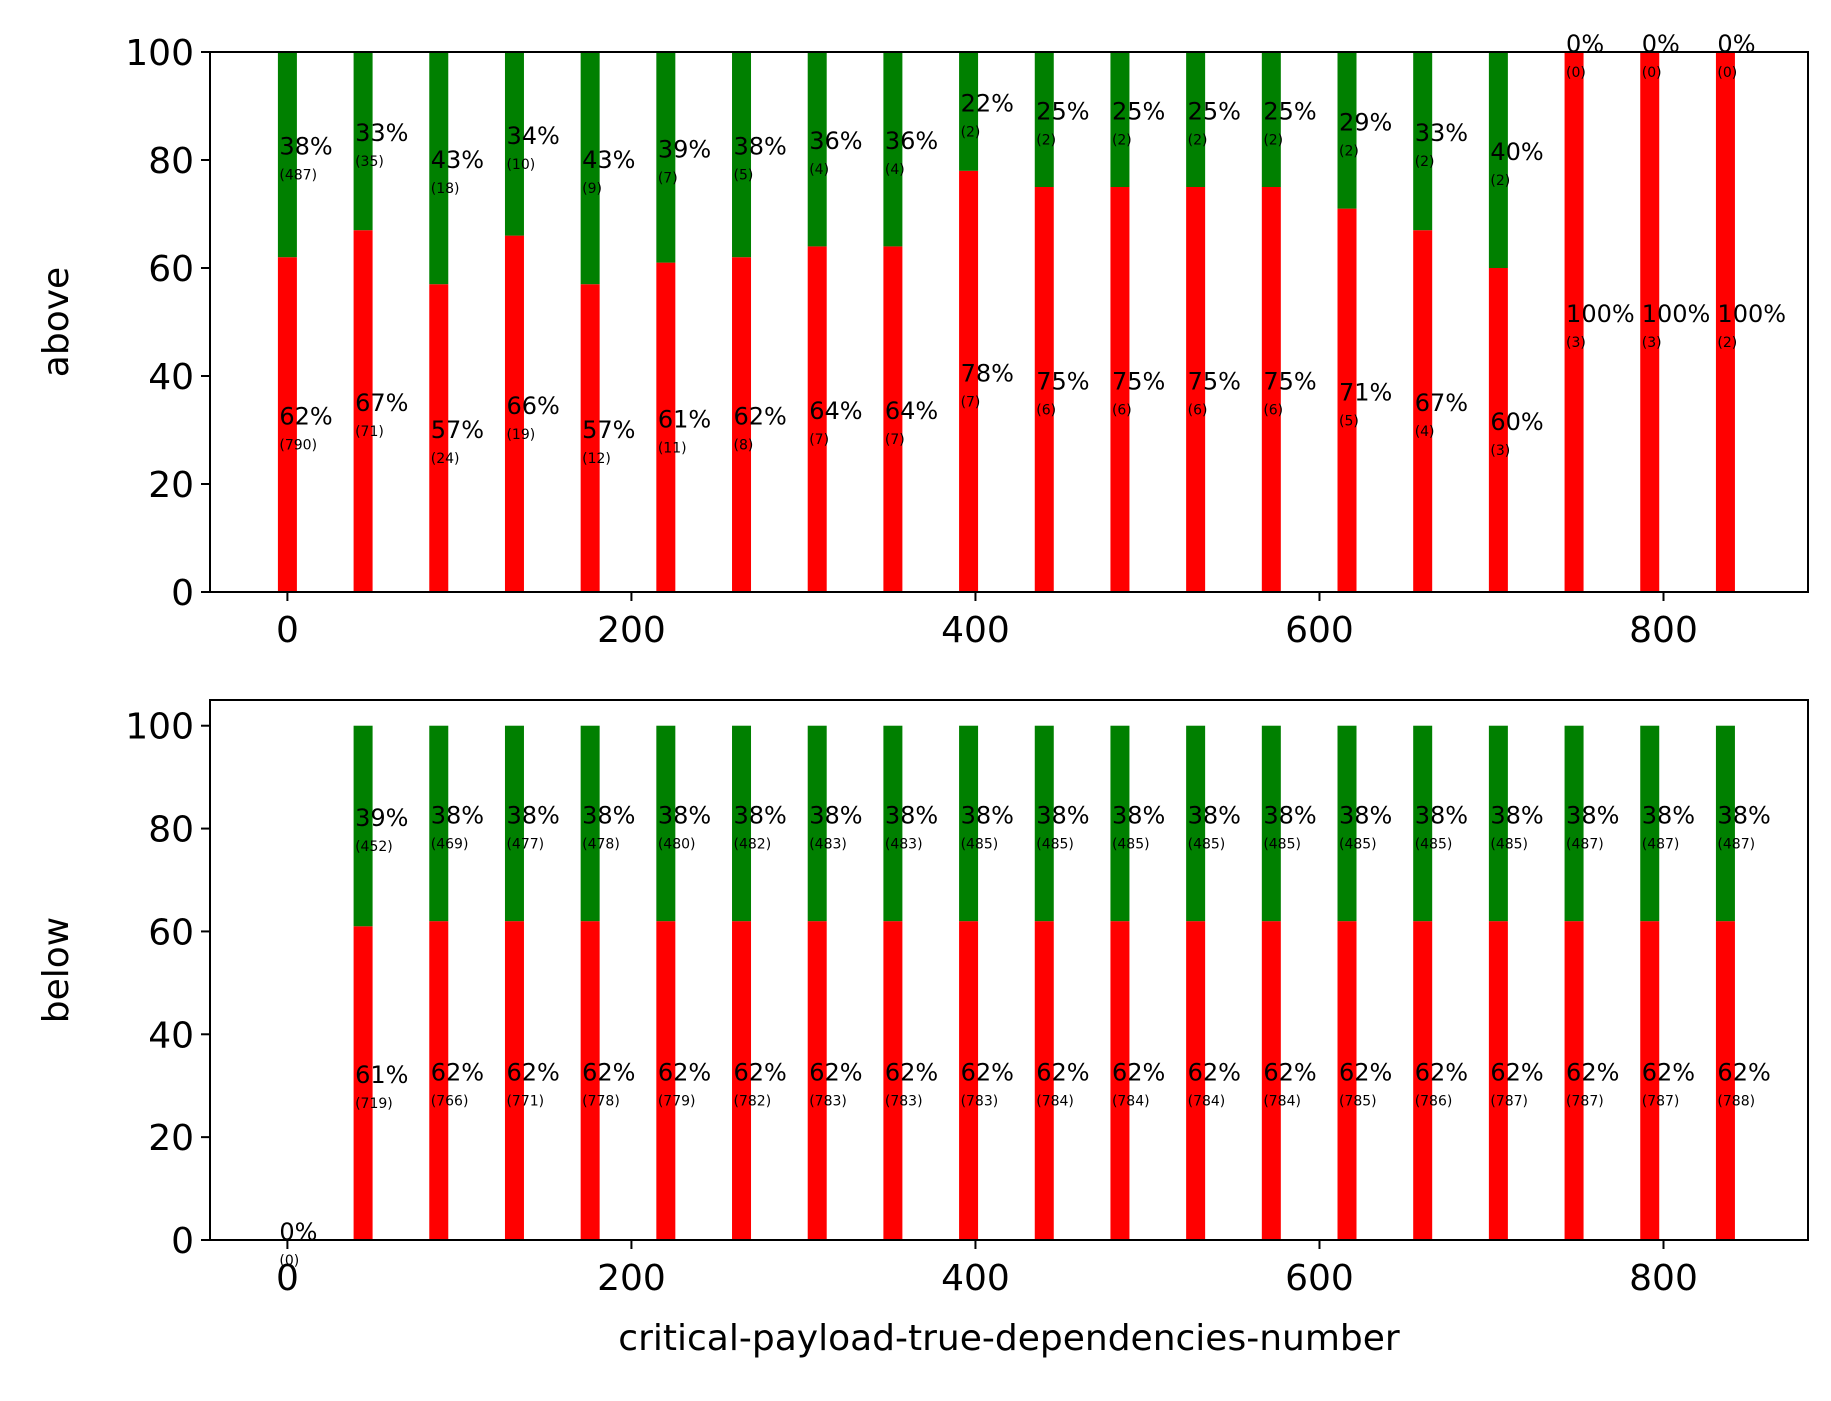 Image resolution: width=1831 pixels, height=1401 pixels. What do you see at coordinates (987, 103) in the screenshot?
I see `data-label-percent: 22%` at bounding box center [987, 103].